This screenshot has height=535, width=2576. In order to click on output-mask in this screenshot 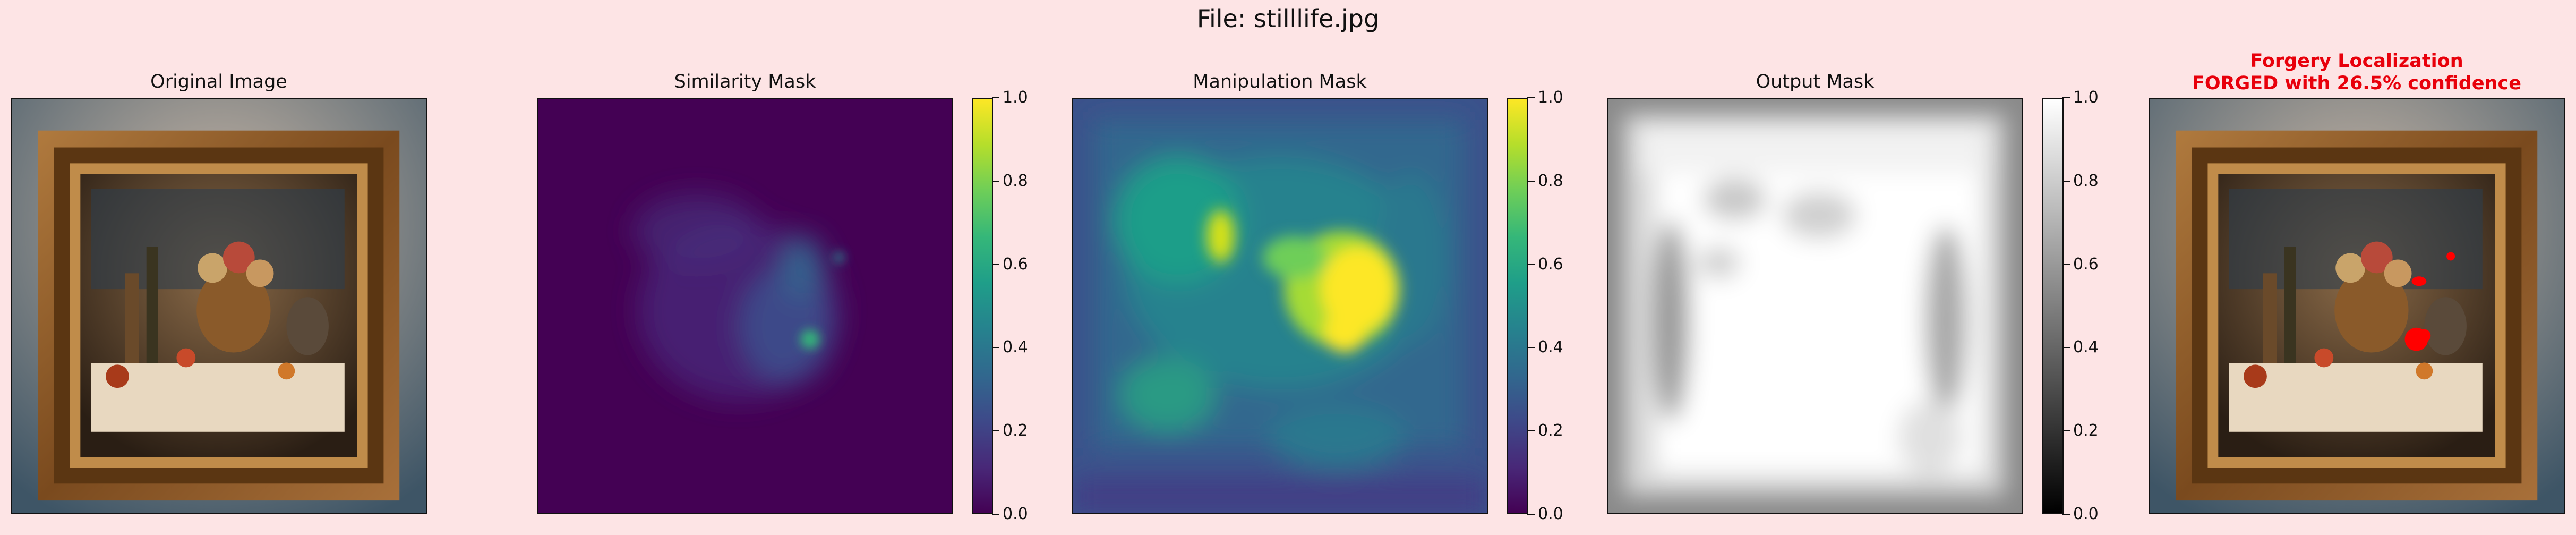, I will do `click(1815, 306)`.